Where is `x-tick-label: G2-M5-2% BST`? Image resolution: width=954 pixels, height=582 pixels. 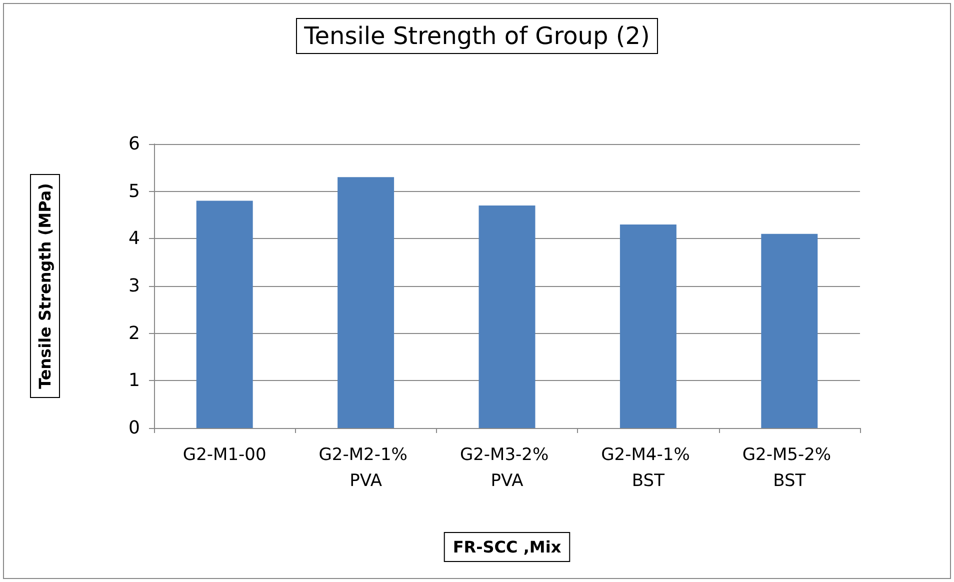
x-tick-label: G2-M5-2% BST is located at coordinates (789, 468).